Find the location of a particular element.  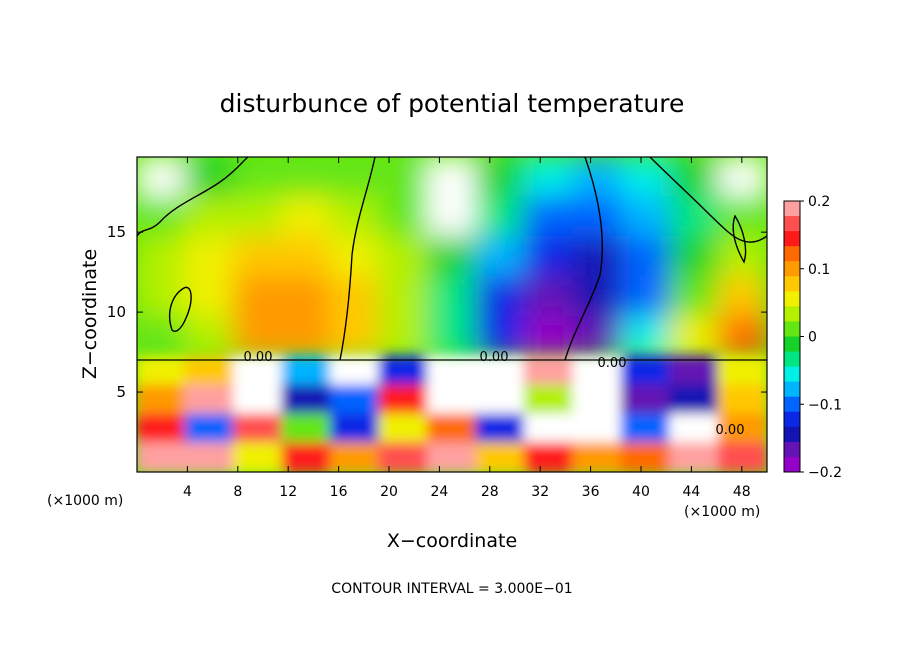

x-tick-label: 16 is located at coordinates (339, 492).